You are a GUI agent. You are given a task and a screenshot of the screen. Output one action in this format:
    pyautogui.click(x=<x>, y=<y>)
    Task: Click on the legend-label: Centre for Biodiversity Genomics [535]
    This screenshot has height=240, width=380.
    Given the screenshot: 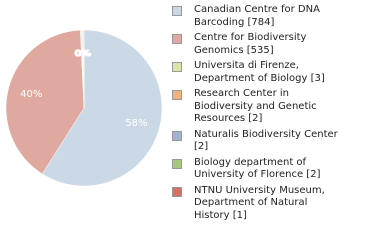 What is the action you would take?
    pyautogui.click(x=250, y=44)
    